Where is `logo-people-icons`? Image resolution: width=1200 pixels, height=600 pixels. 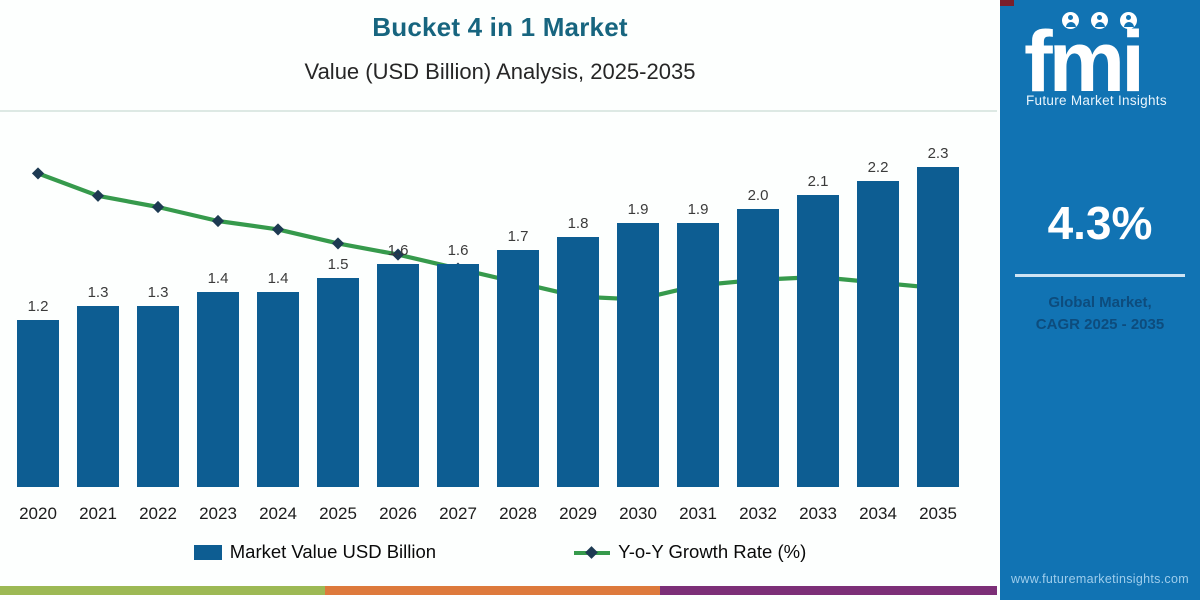 logo-people-icons is located at coordinates (1131, 20).